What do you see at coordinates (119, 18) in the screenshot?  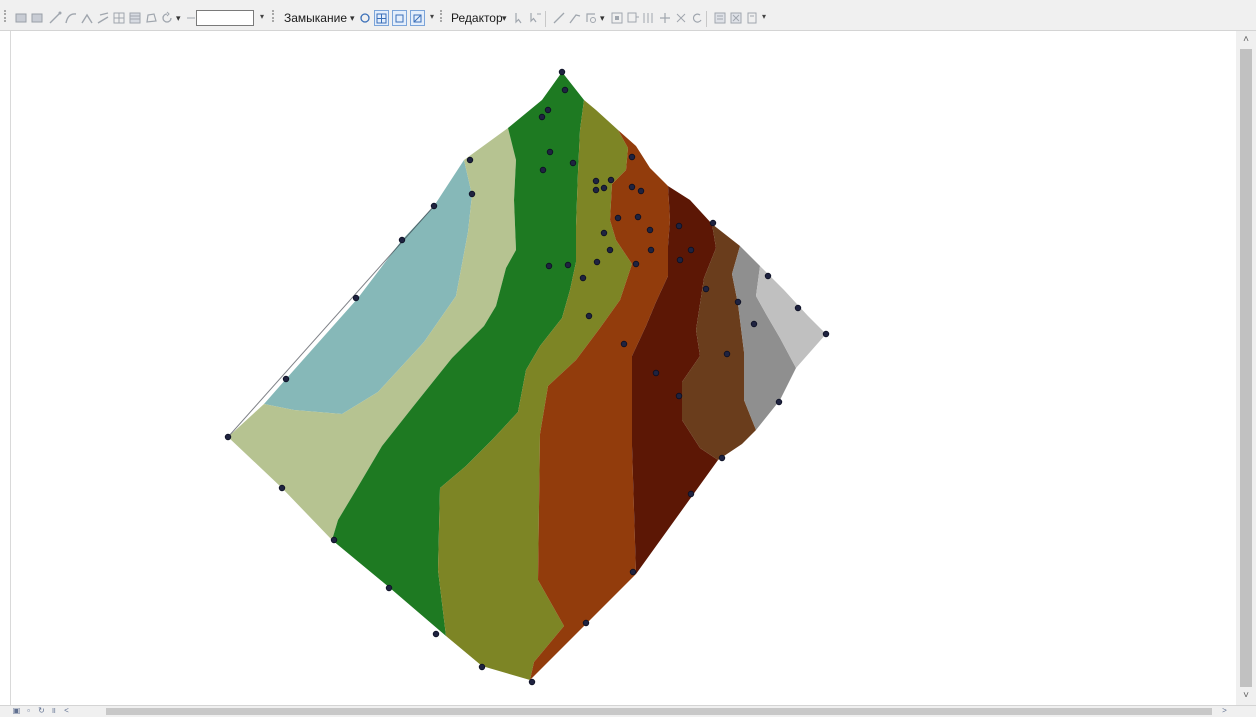 I see `sketch-grid-icon` at bounding box center [119, 18].